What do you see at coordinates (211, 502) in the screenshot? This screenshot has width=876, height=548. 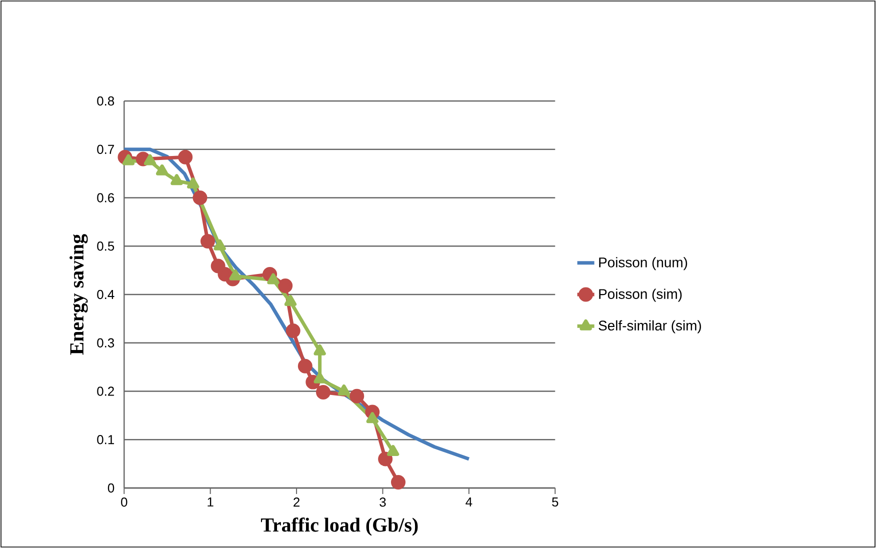 I see `x-tick-label: 1` at bounding box center [211, 502].